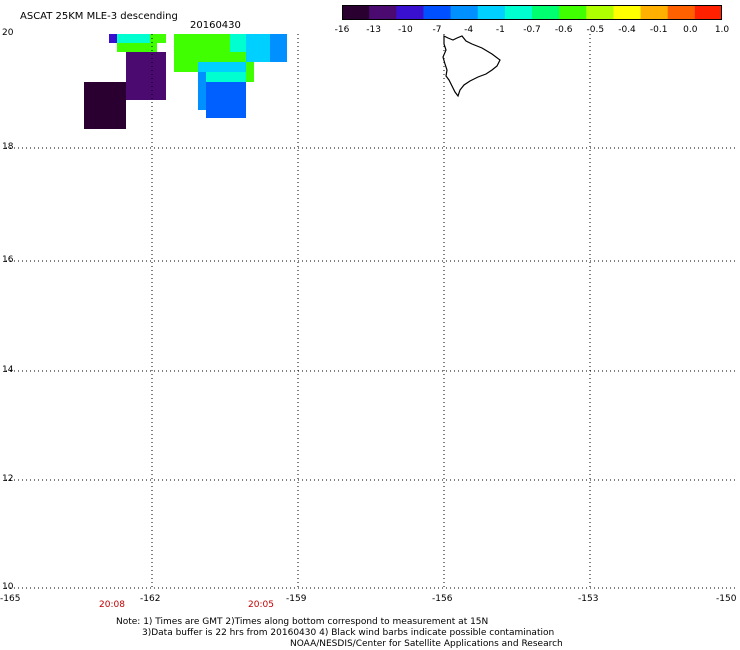 Image resolution: width=740 pixels, height=650 pixels. Describe the element at coordinates (469, 30) in the screenshot. I see `color-scale-tick-label: -4` at that location.